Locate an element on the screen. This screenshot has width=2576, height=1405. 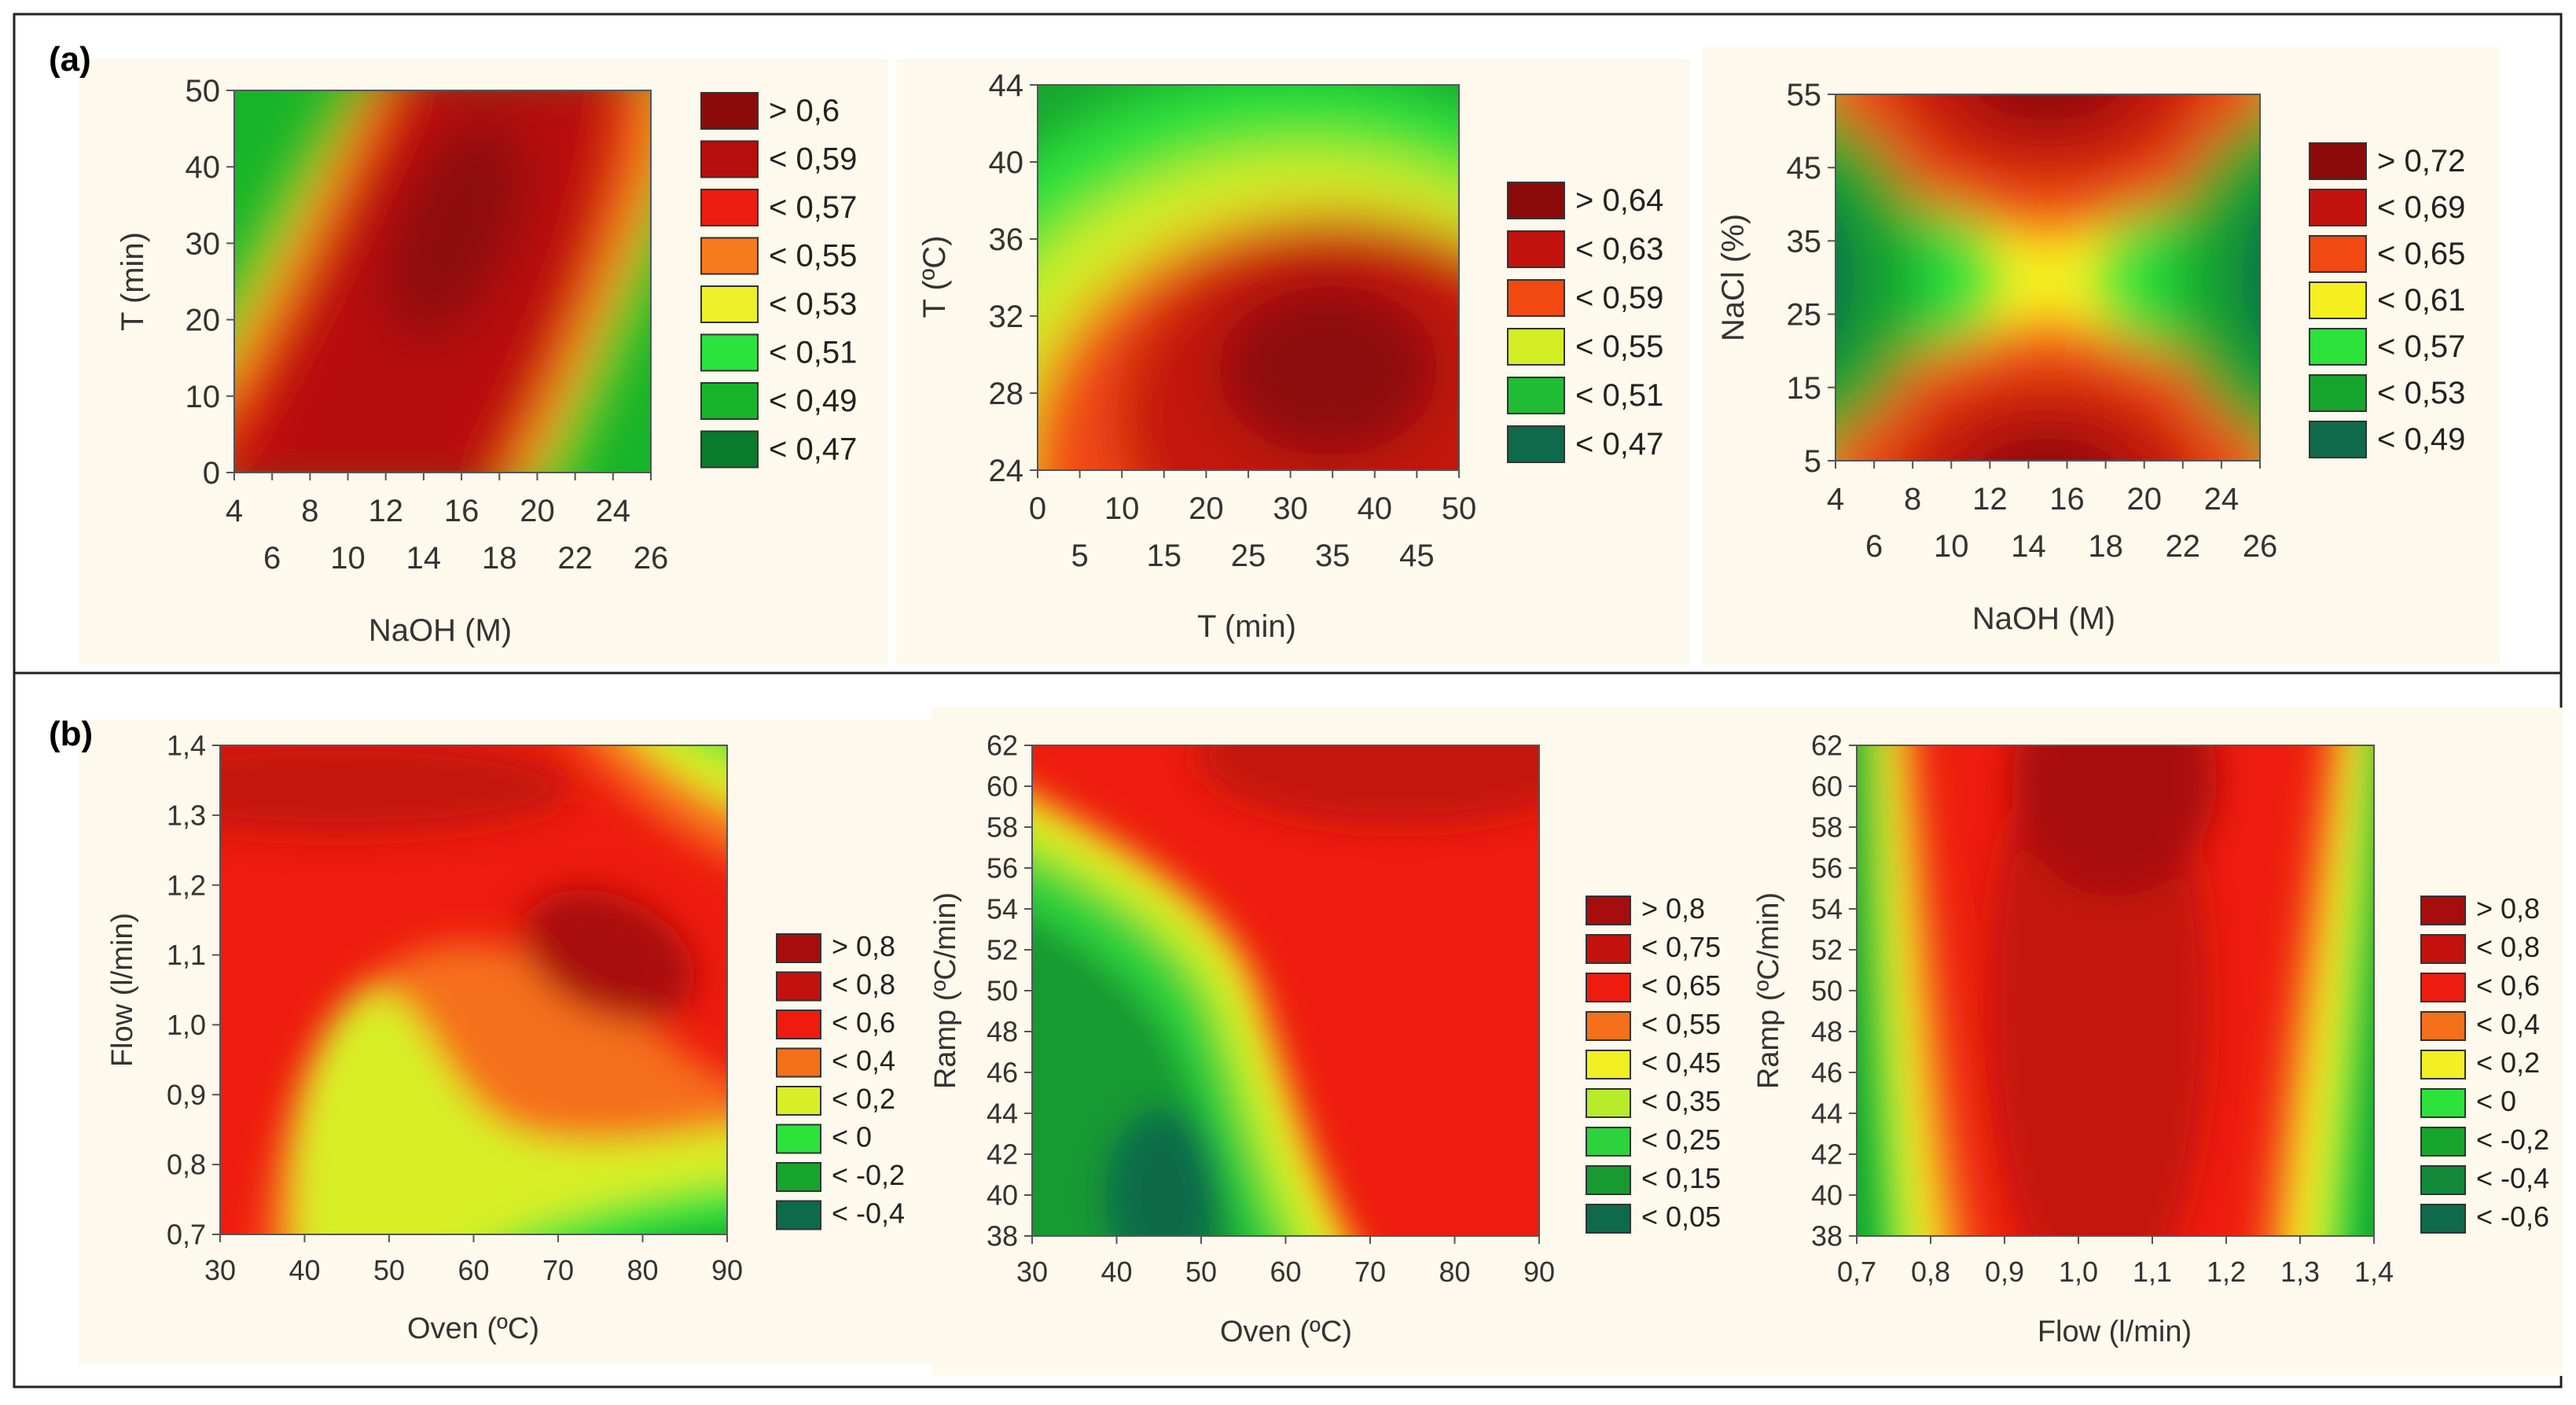
y-tick-label: 55 is located at coordinates (1804, 95).